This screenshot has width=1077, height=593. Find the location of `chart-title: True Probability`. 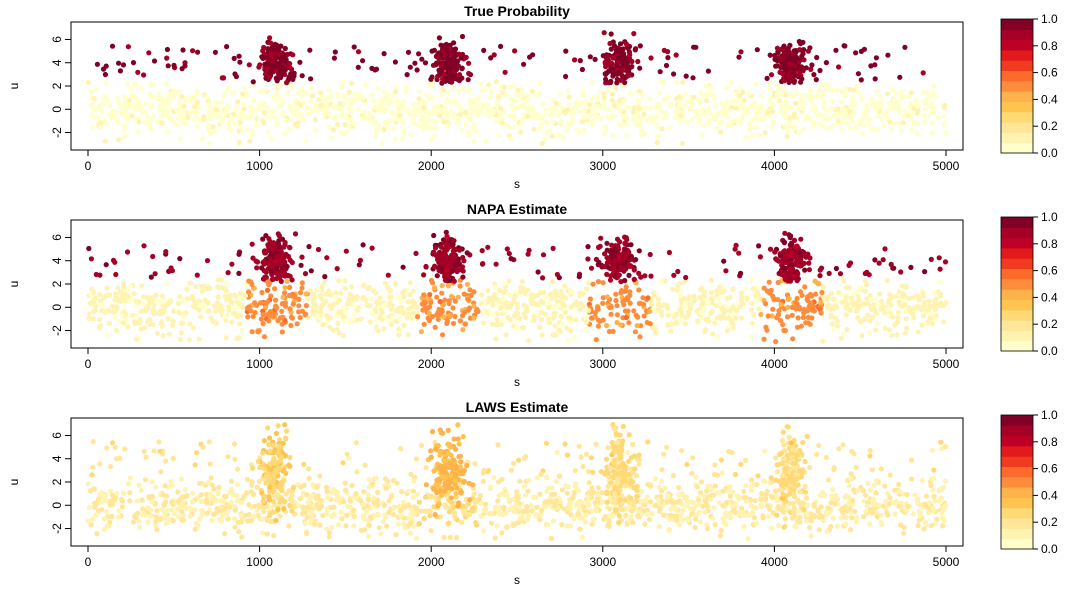

chart-title: True Probability is located at coordinates (517, 11).